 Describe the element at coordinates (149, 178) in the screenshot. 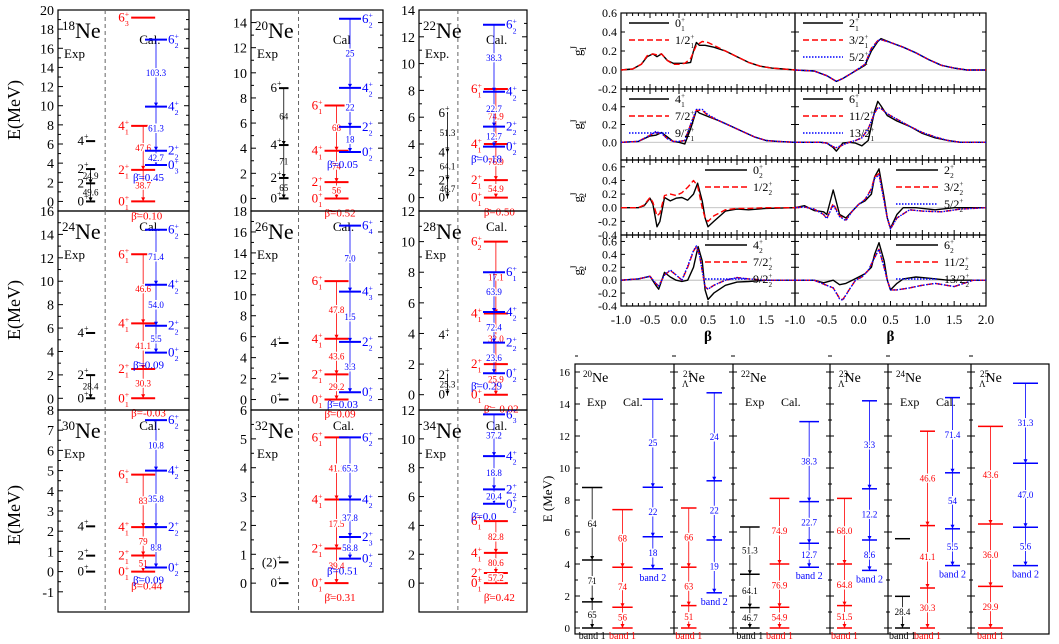

I see `band2-deformation: β̄=0.45` at that location.